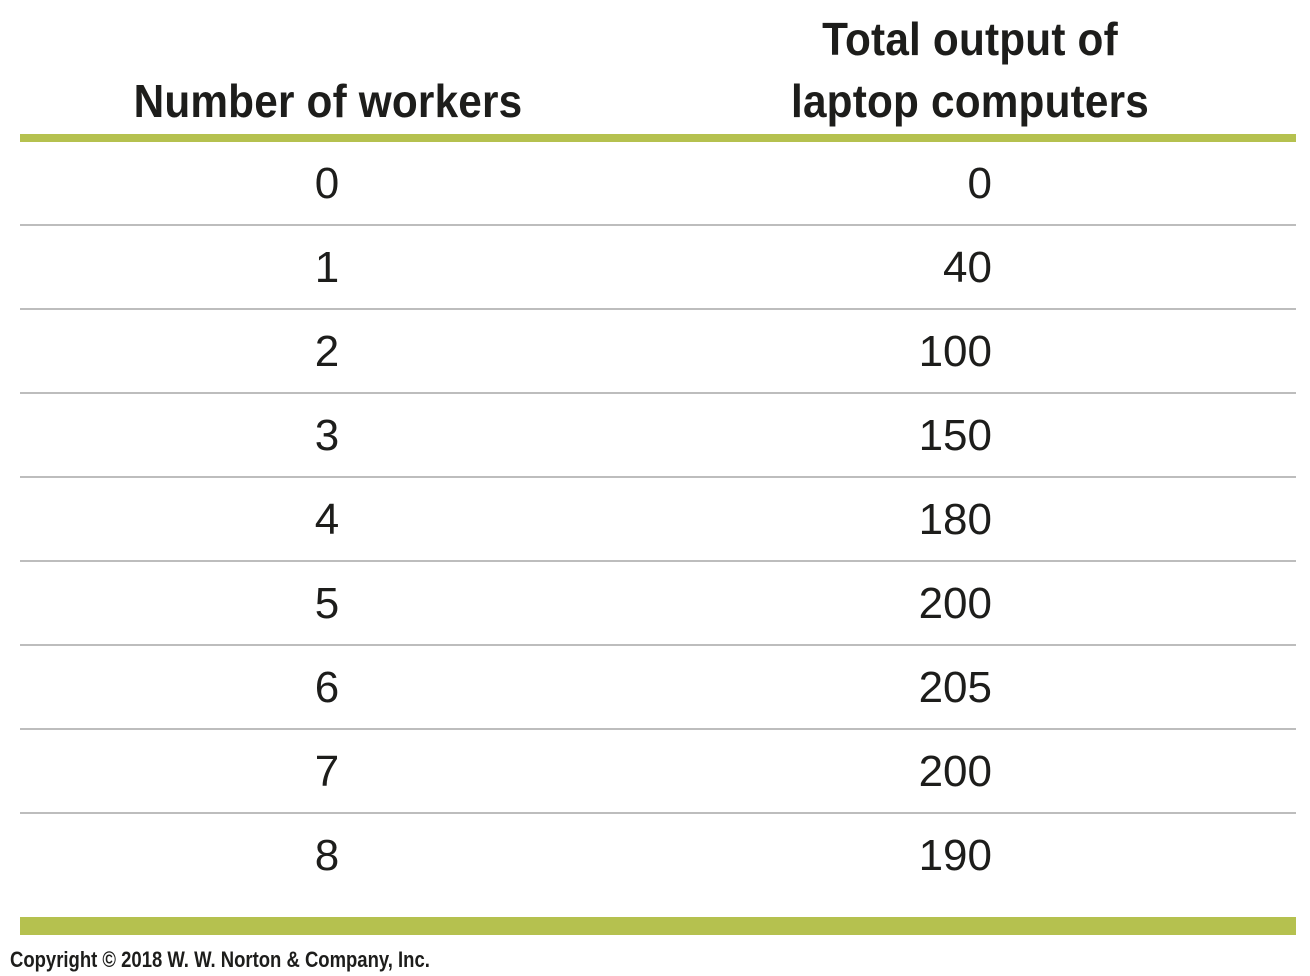 The height and width of the screenshot is (976, 1310). I want to click on cell-output: 100, so click(955, 351).